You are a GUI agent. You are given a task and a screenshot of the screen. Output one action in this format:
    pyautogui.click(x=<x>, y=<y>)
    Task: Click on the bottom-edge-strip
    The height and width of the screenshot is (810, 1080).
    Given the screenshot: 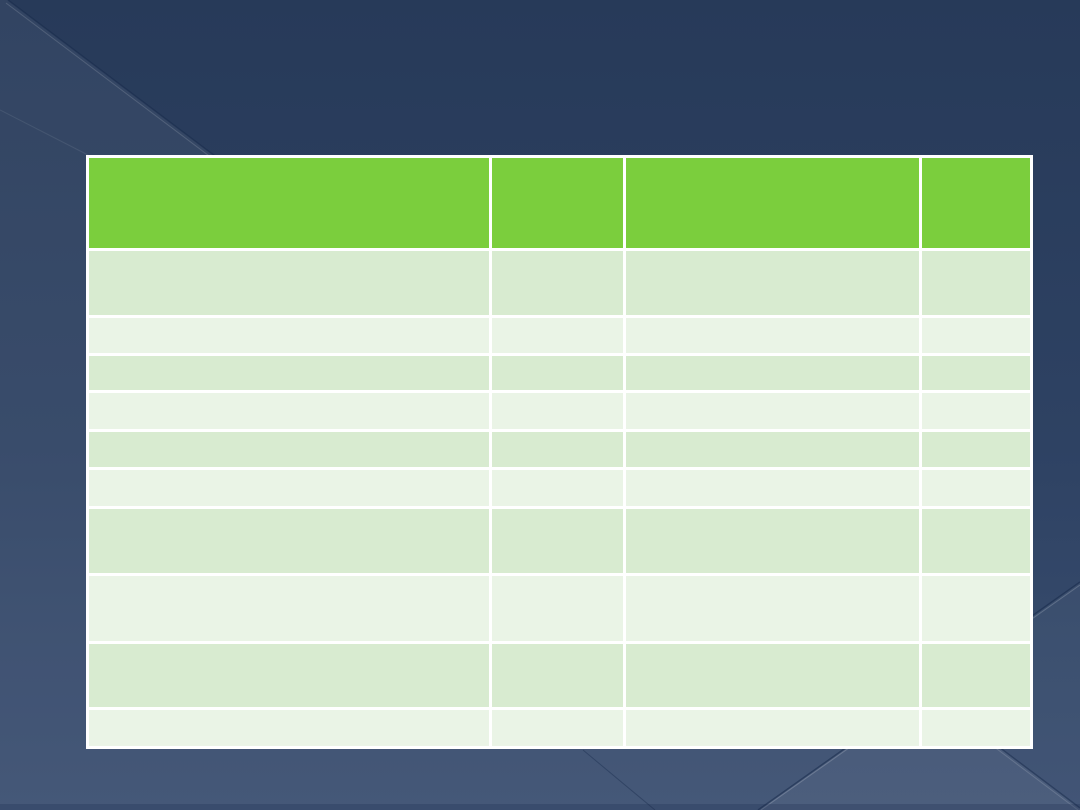 What is the action you would take?
    pyautogui.click(x=540, y=807)
    